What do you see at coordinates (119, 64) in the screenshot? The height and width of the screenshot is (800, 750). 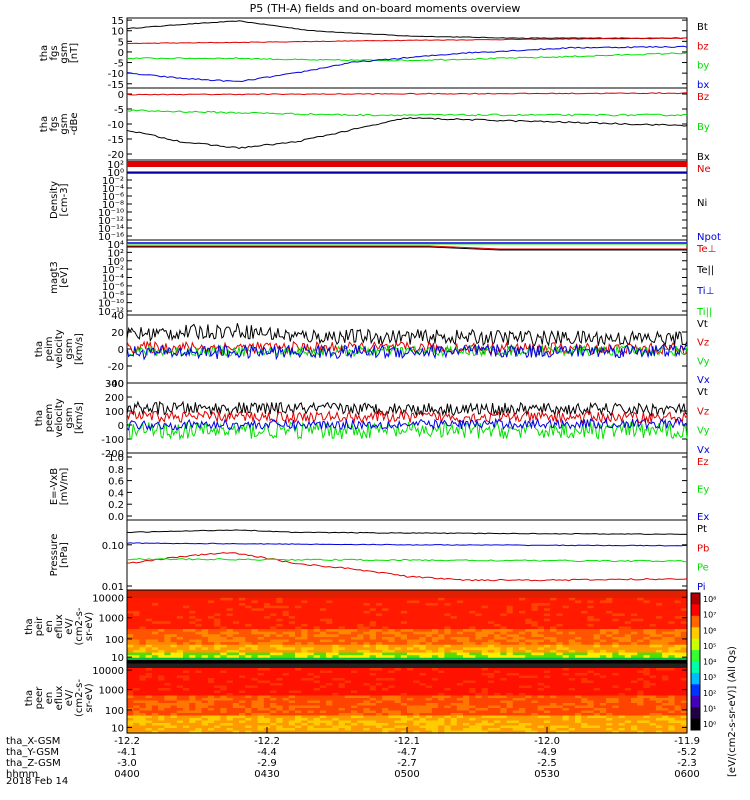 I see `y-tick-label: -5` at bounding box center [119, 64].